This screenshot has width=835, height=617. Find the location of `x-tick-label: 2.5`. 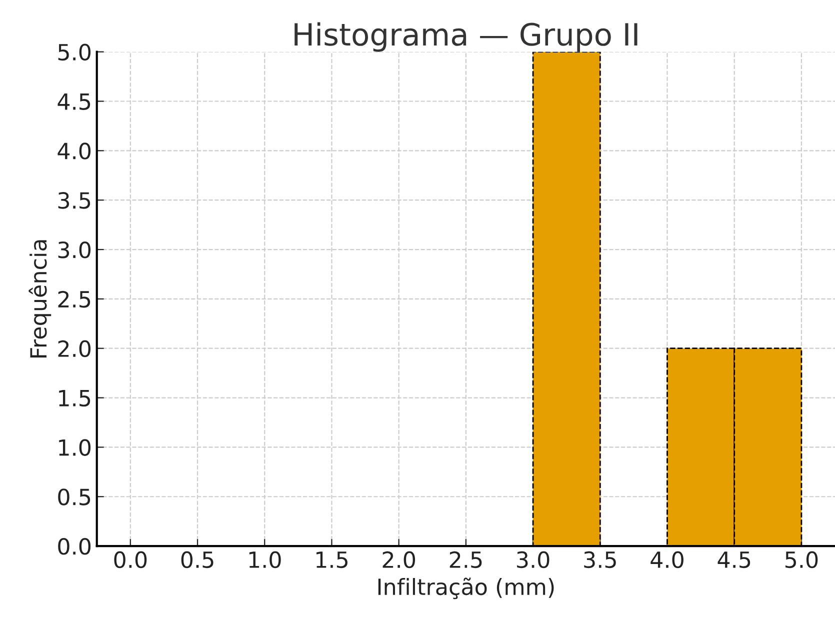

x-tick-label: 2.5 is located at coordinates (466, 559).